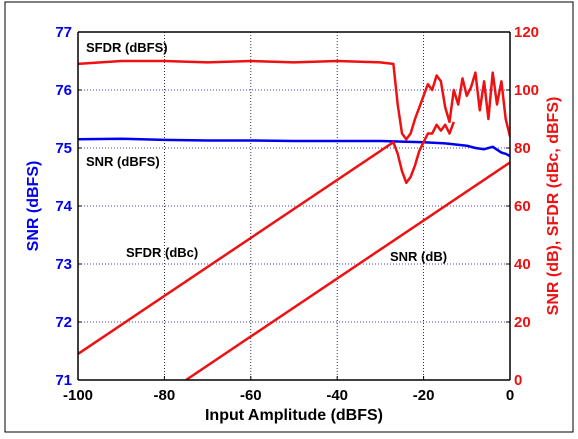  I want to click on y-left-tick-label: 77, so click(63, 32).